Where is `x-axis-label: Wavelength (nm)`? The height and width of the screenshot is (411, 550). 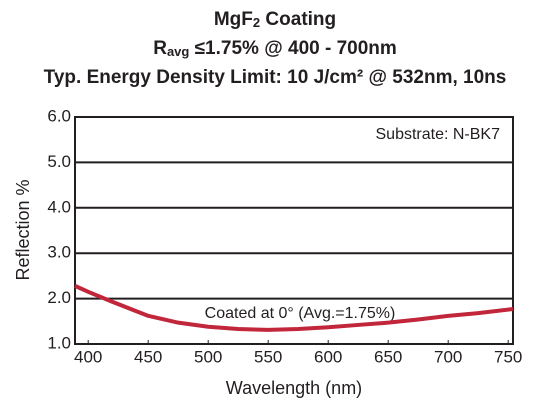
x-axis-label: Wavelength (nm) is located at coordinates (294, 388).